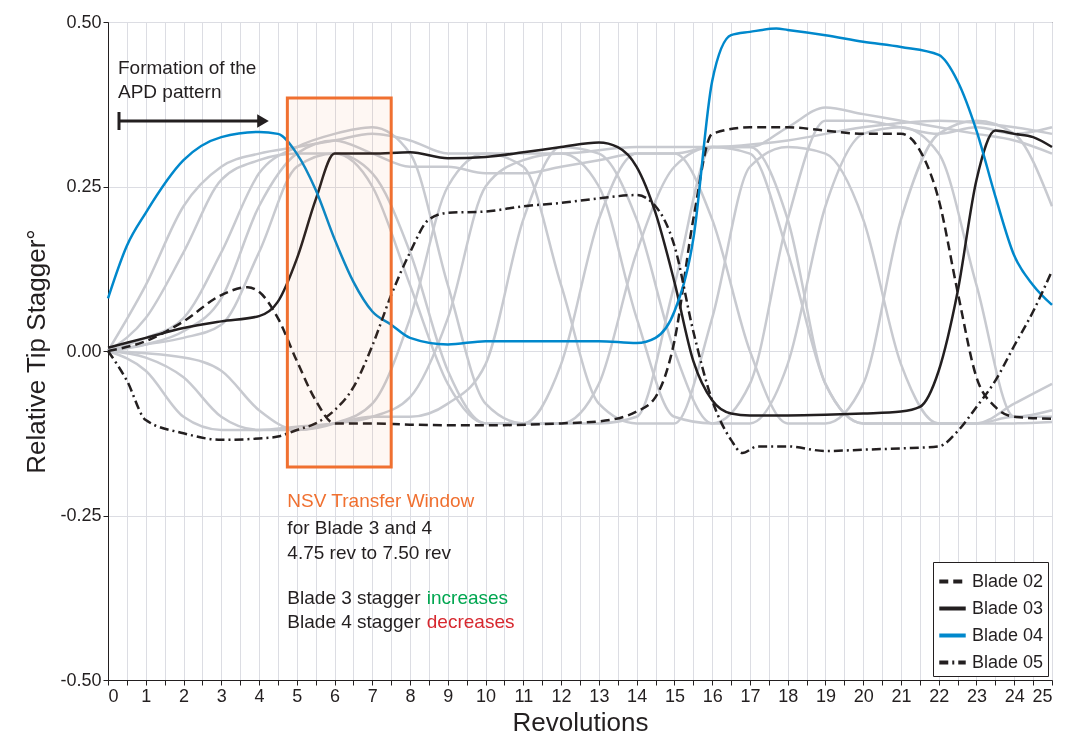 The image size is (1067, 744). I want to click on annotation: Blade 4 stagger decreases, so click(401, 621).